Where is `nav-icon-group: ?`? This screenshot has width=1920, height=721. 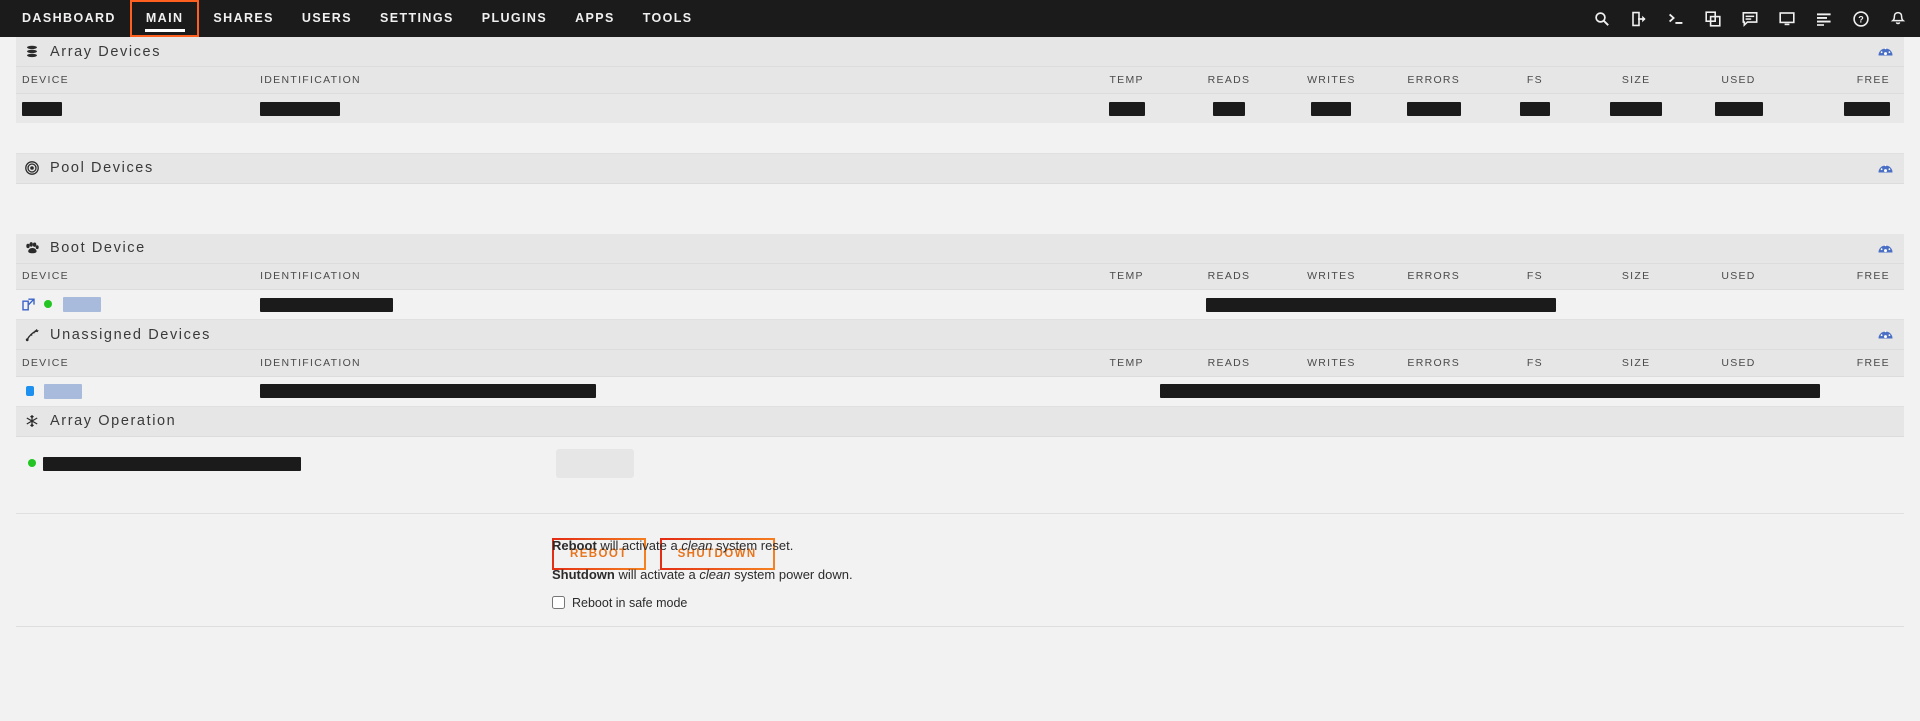 nav-icon-group: ? is located at coordinates (1749, 18).